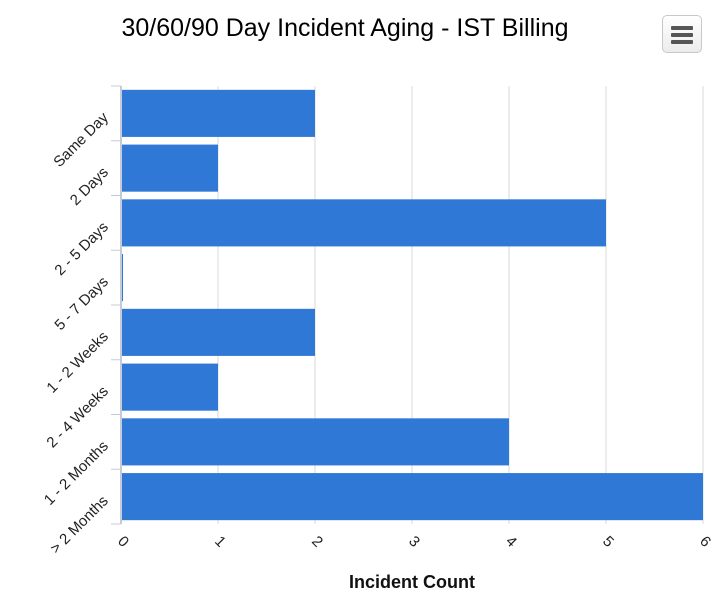  What do you see at coordinates (412, 582) in the screenshot?
I see `x-axis-title: Incident Count` at bounding box center [412, 582].